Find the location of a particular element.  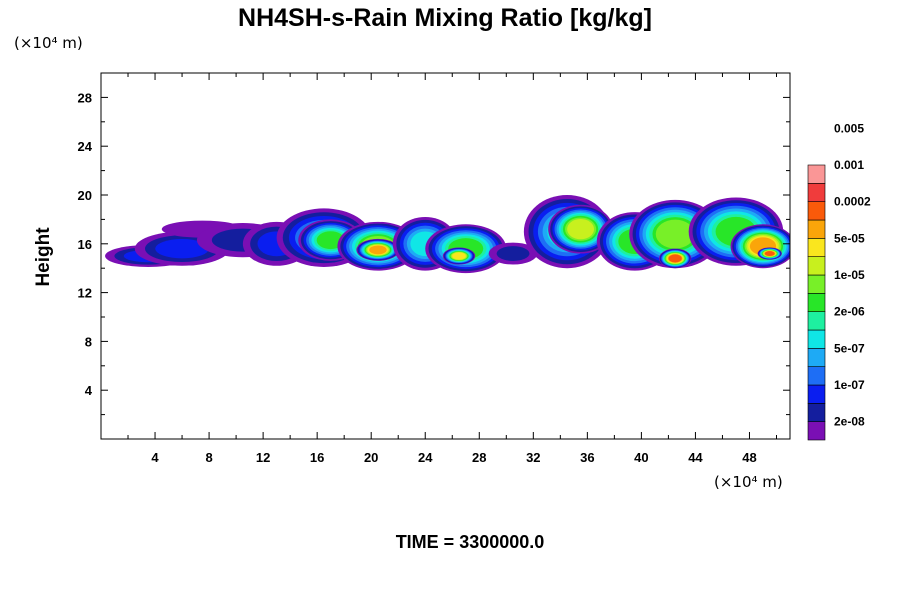

time-label: TIME = 3300000.0 is located at coordinates (470, 542).